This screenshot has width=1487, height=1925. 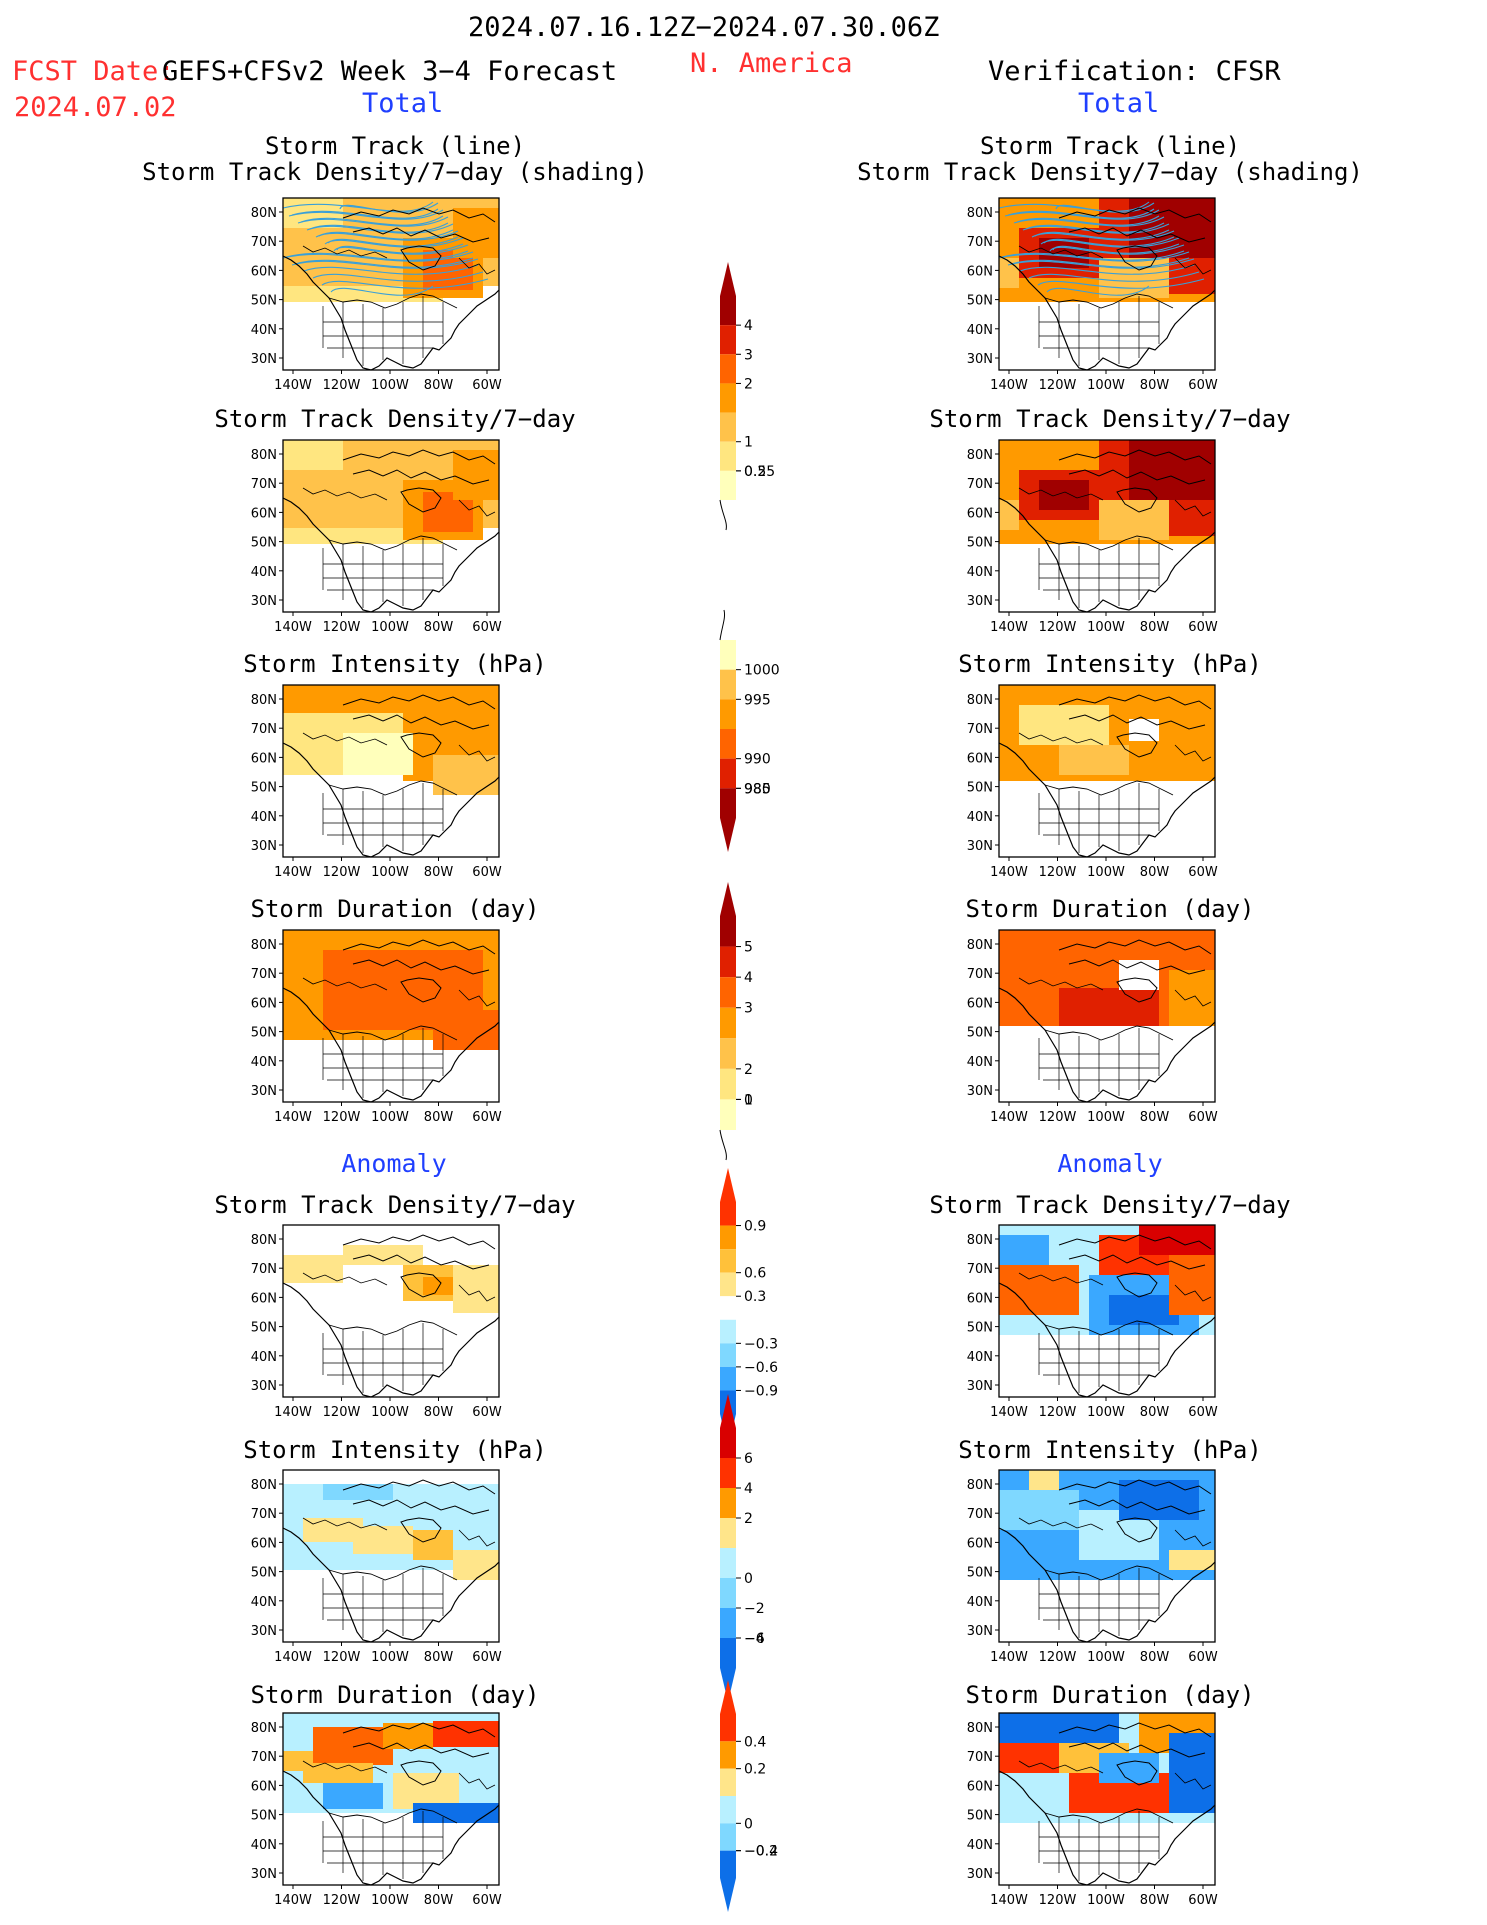 What do you see at coordinates (755, 472) in the screenshot?
I see `colorbar-label: 0.5` at bounding box center [755, 472].